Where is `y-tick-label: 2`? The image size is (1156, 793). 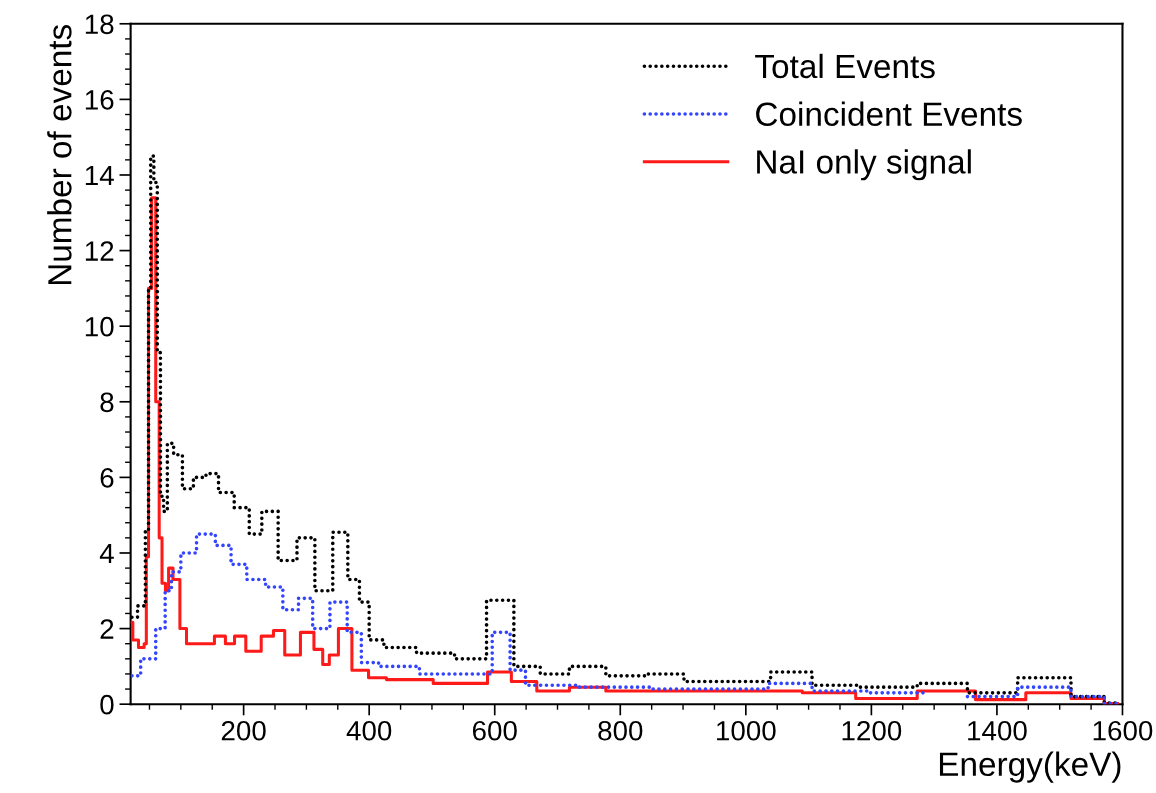
y-tick-label: 2 is located at coordinates (107, 629).